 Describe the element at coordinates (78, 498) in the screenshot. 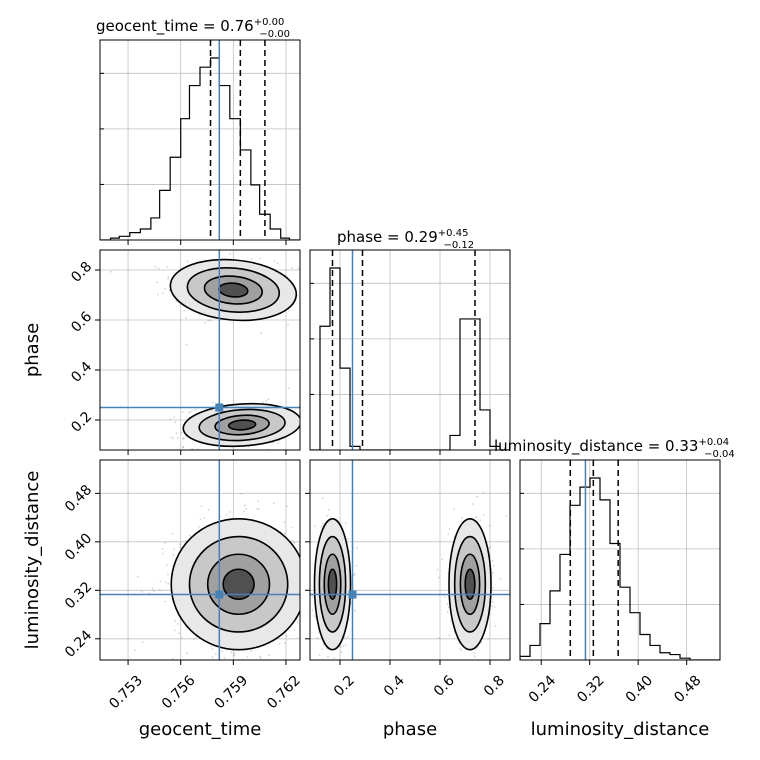

I see `y-tick-label: 0.48` at that location.